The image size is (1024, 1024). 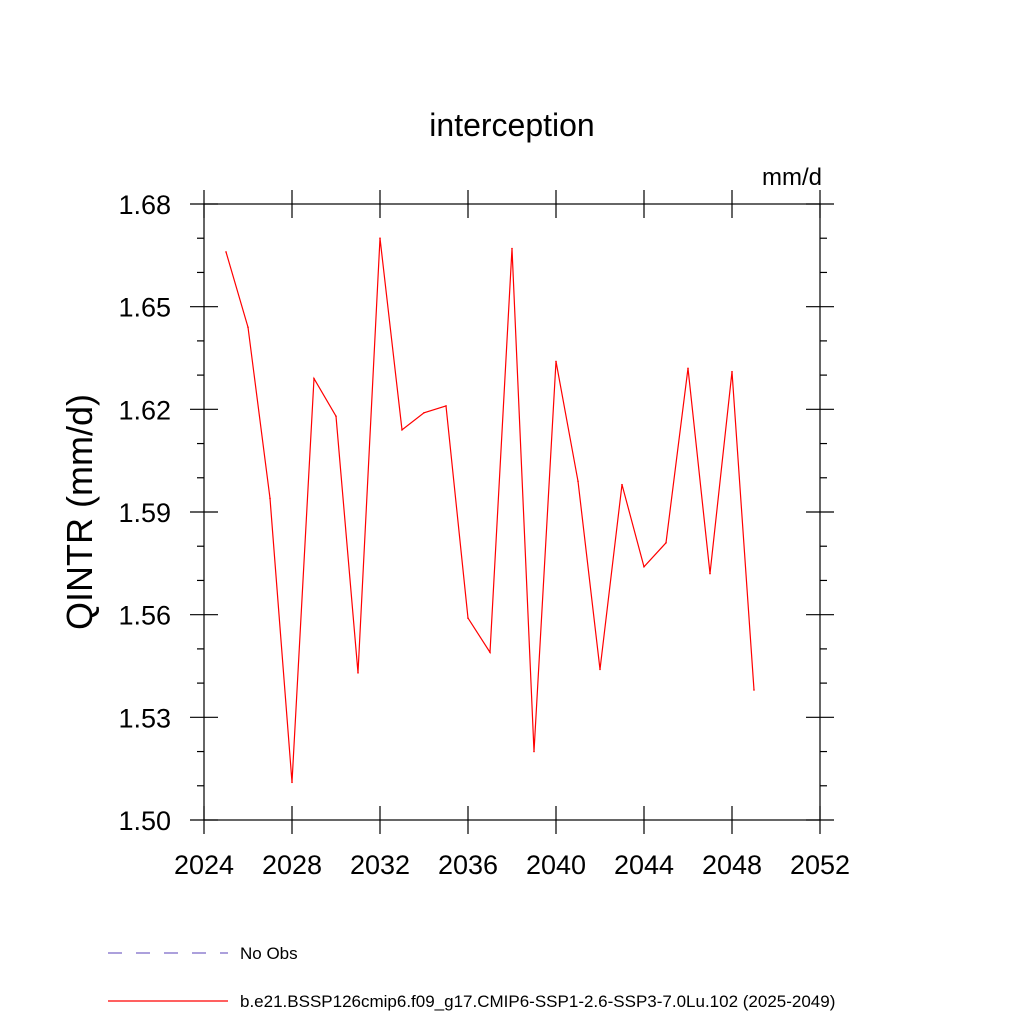 What do you see at coordinates (144, 718) in the screenshot?
I see `y-tick-label: 1.53` at bounding box center [144, 718].